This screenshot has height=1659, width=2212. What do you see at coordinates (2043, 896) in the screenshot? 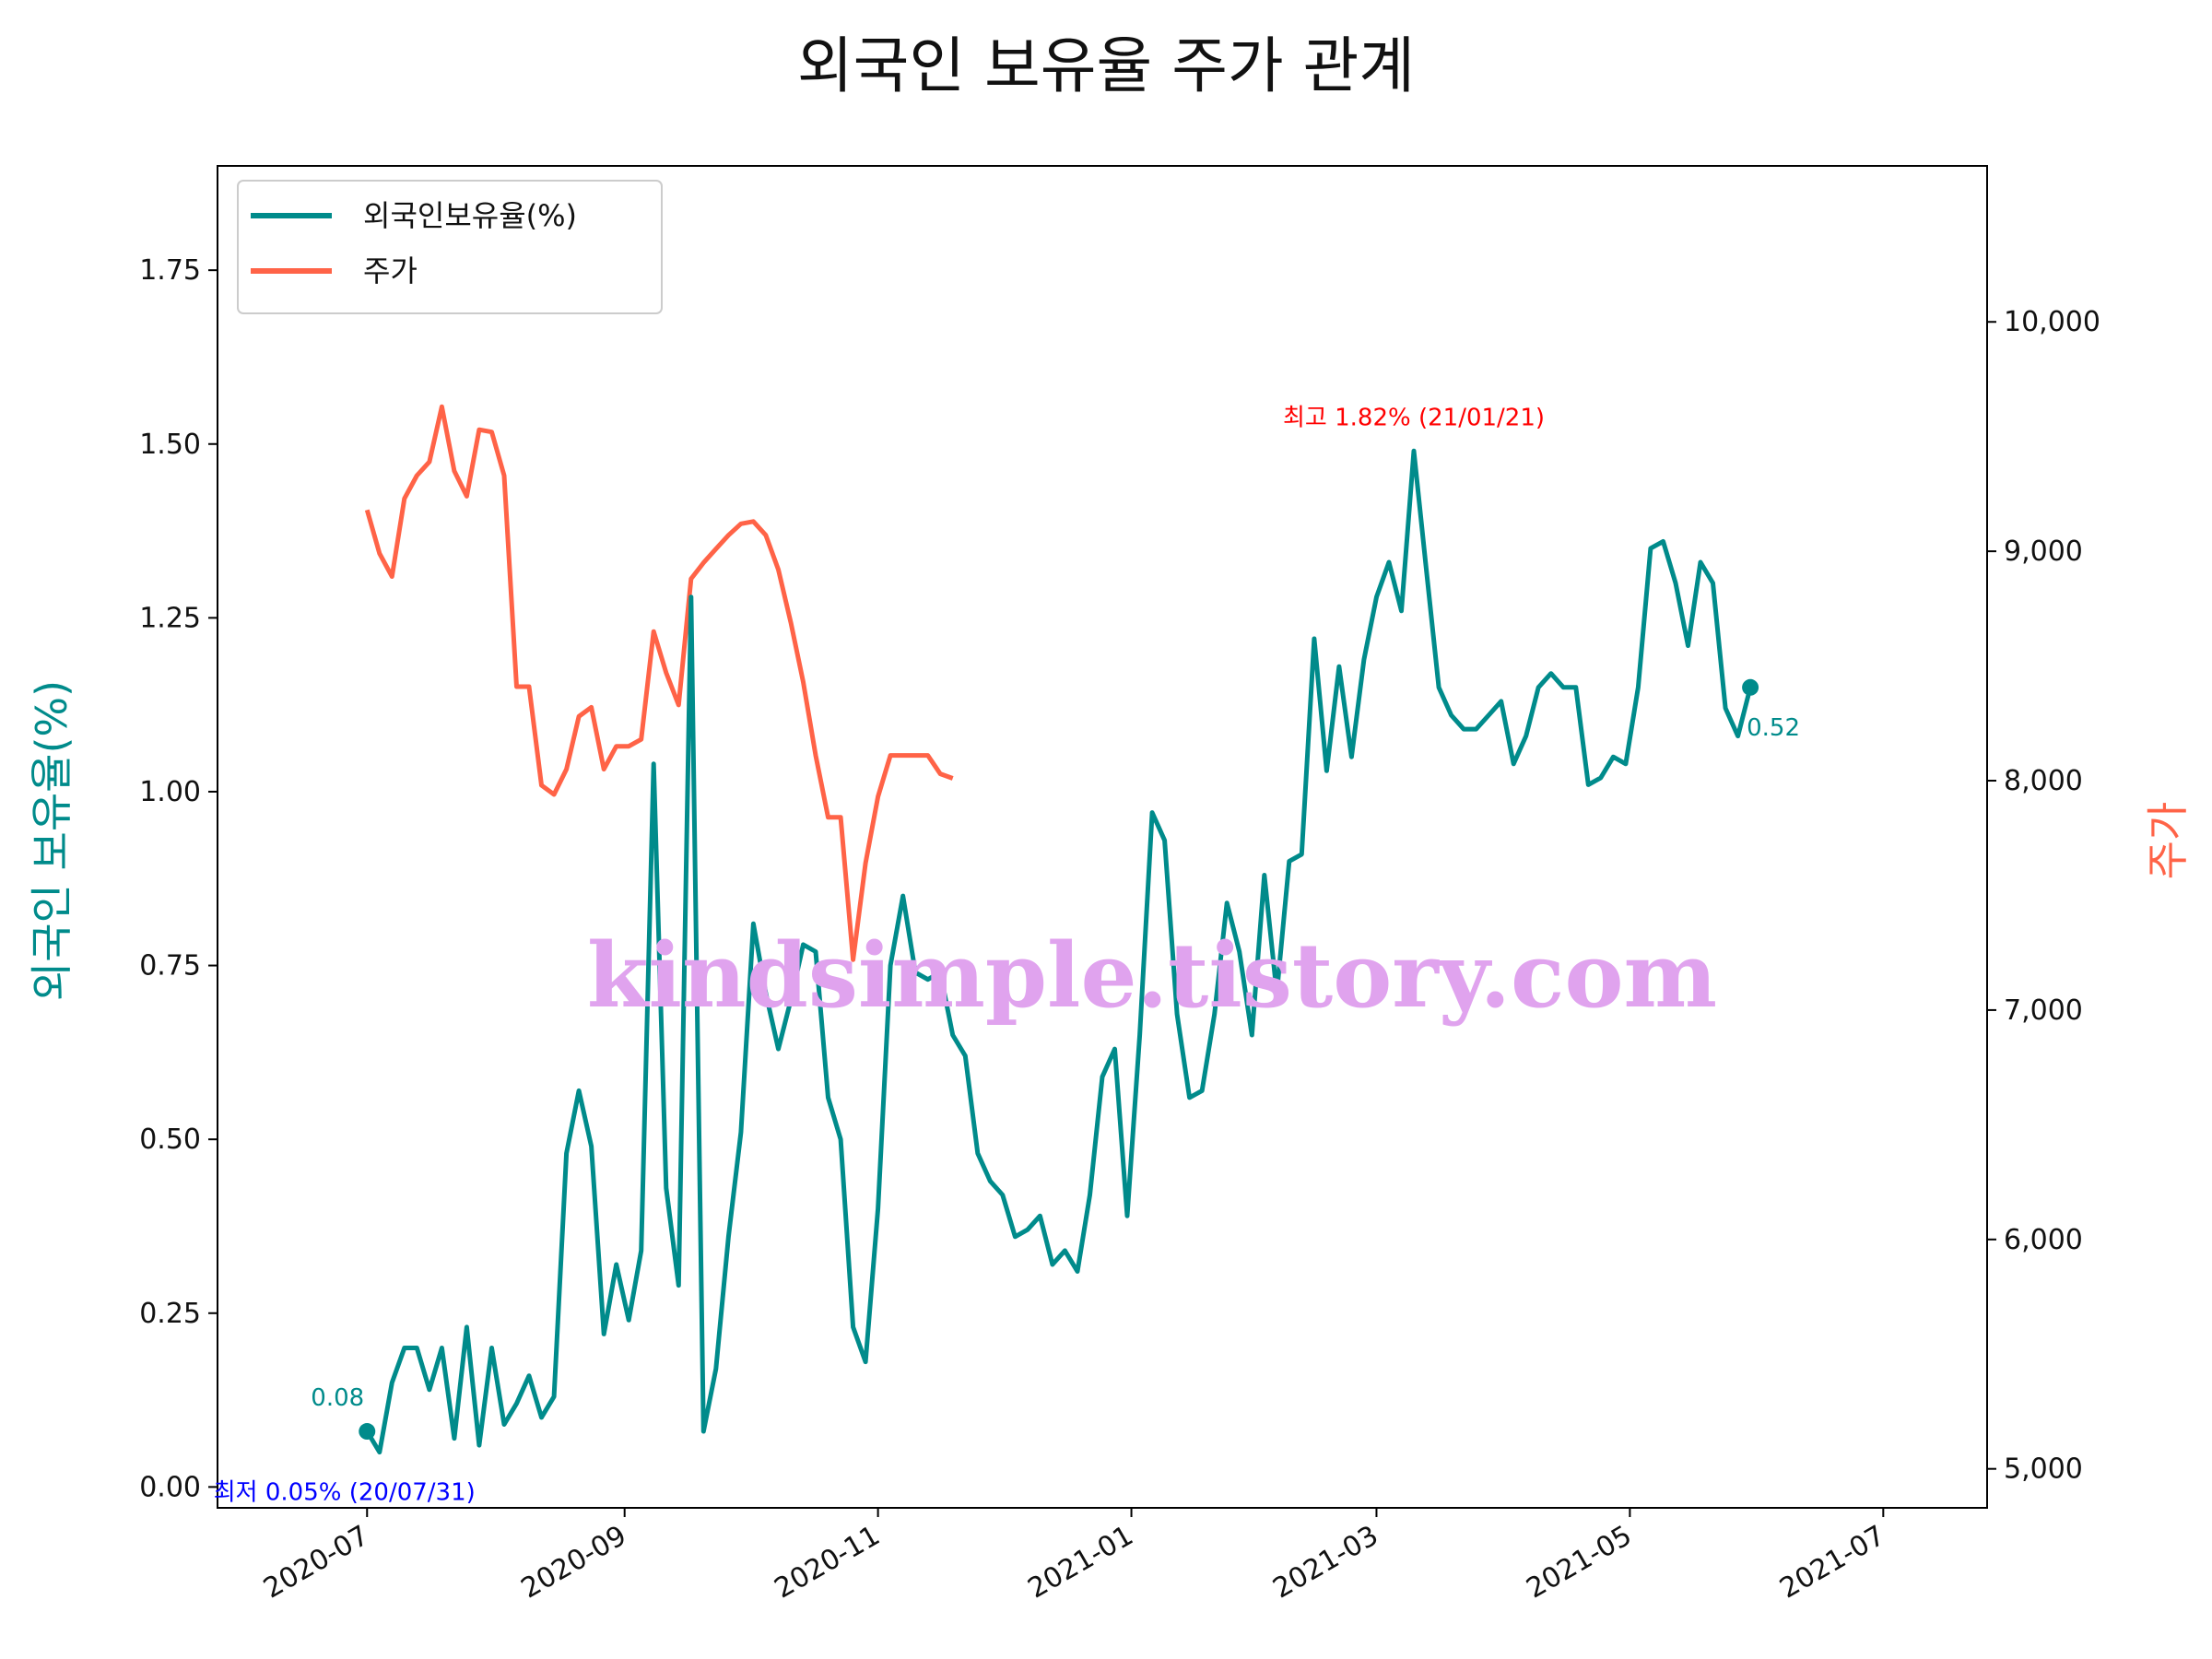
I see `right-axis: 5,000 6,000 7,000 8,000 9,000 10,000` at bounding box center [2043, 896].